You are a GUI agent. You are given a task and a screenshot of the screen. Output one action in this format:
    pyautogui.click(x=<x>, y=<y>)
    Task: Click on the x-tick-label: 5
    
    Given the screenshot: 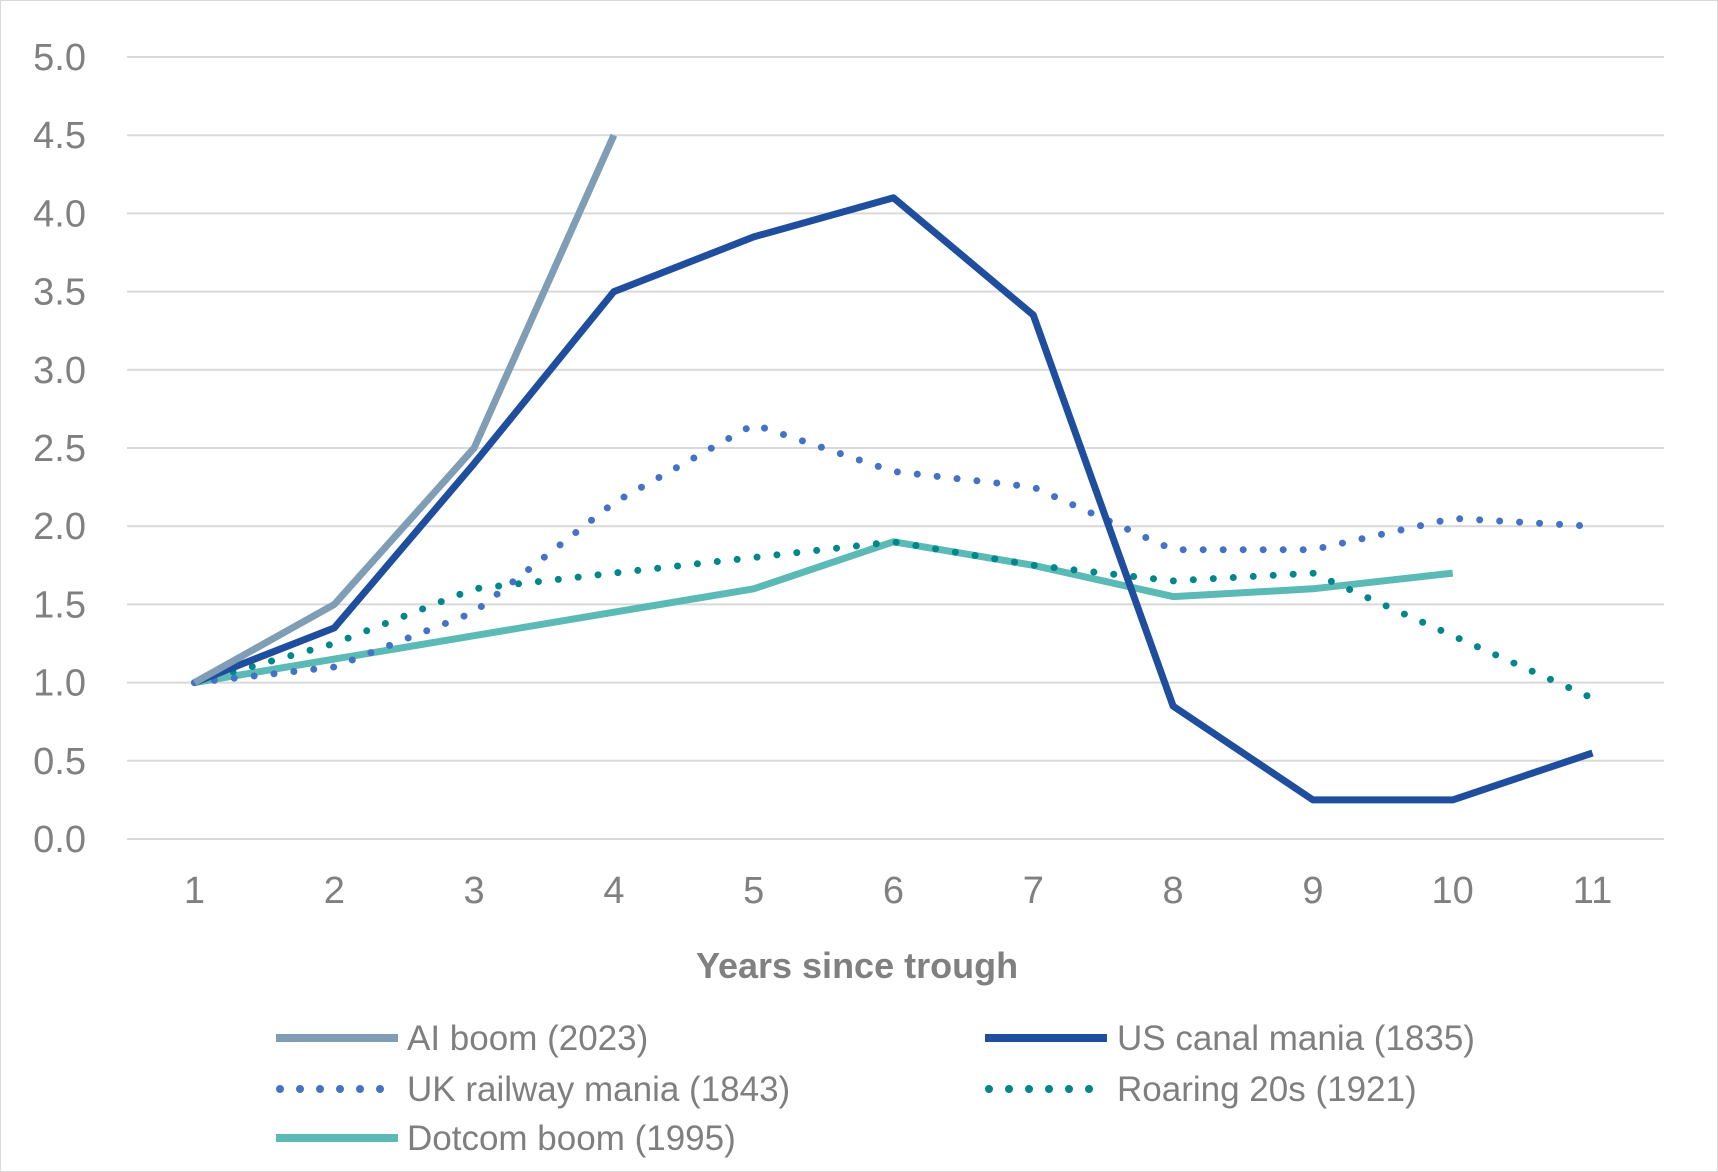 What is the action you would take?
    pyautogui.click(x=753, y=891)
    